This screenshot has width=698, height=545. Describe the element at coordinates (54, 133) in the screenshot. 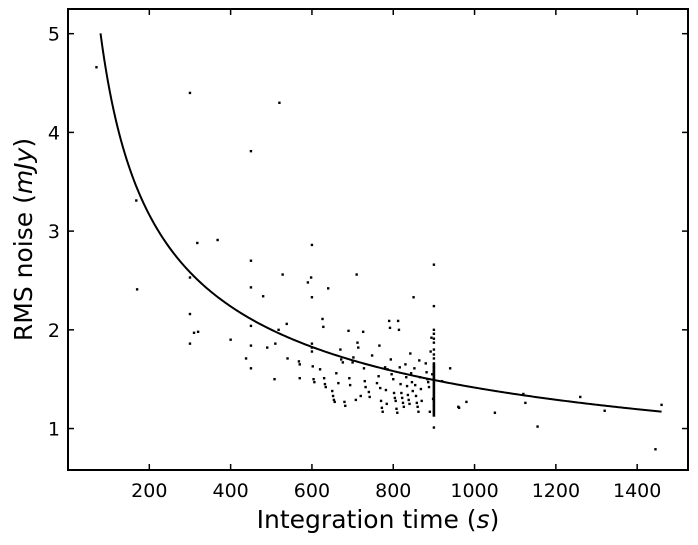

I see `y-tick-label: 4` at that location.